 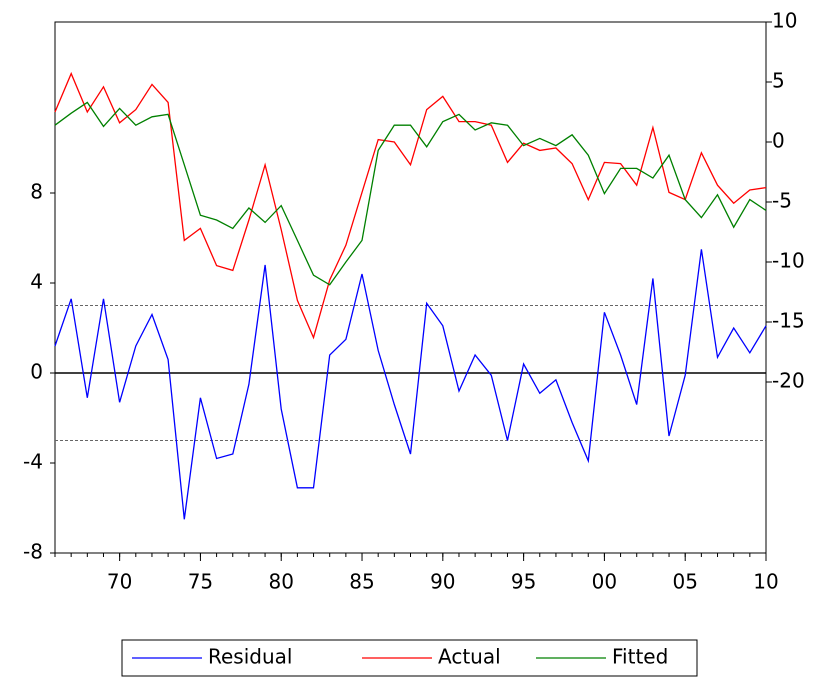 I want to click on x-tick-label: 00, so click(x=604, y=582).